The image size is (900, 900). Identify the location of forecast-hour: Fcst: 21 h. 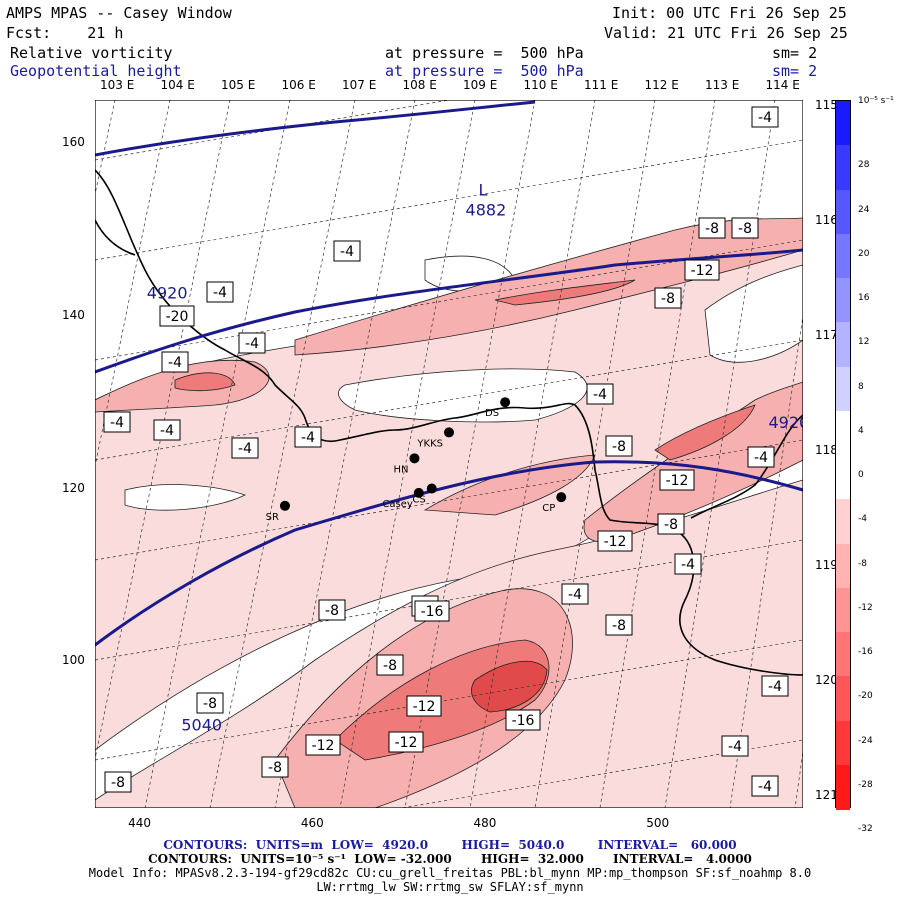
(65, 33).